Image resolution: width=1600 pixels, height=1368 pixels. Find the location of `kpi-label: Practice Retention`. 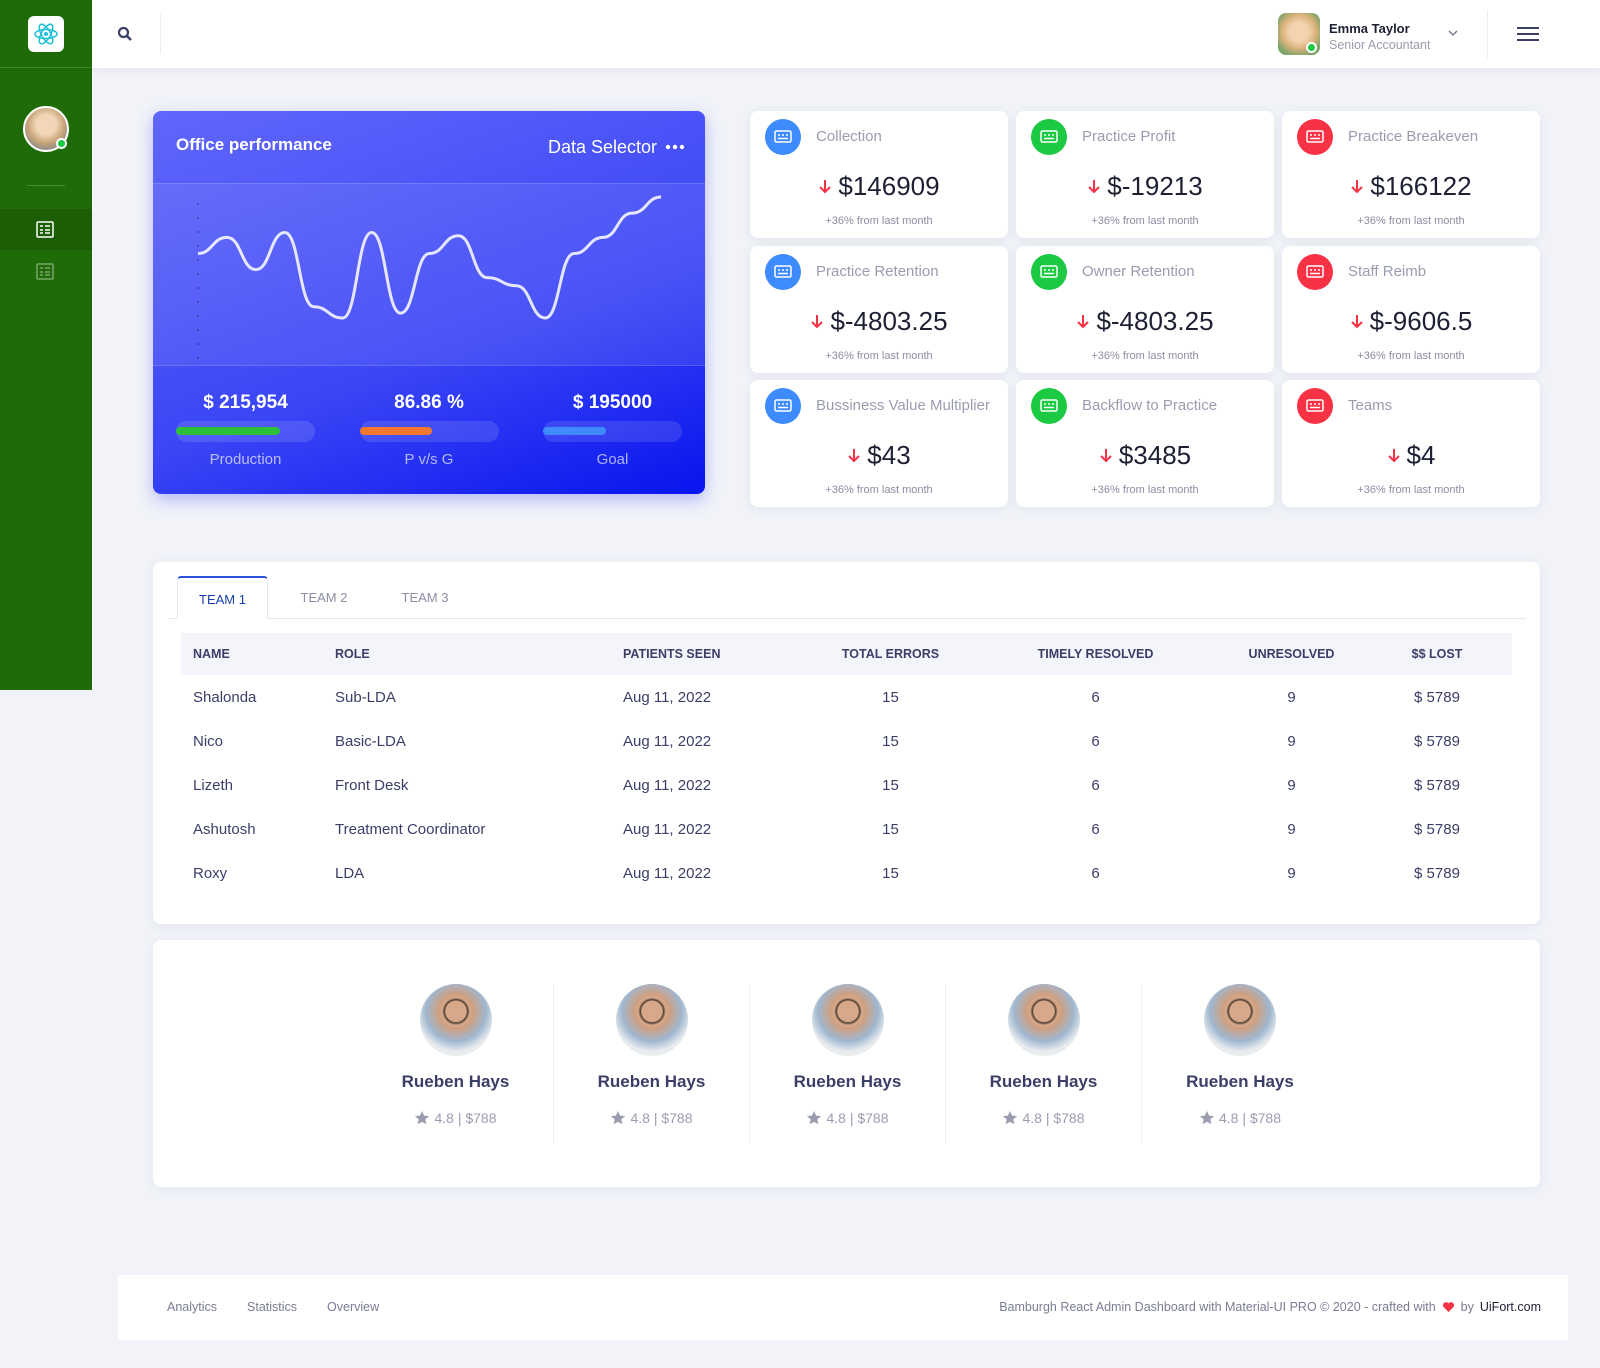

kpi-label: Practice Retention is located at coordinates (877, 271).